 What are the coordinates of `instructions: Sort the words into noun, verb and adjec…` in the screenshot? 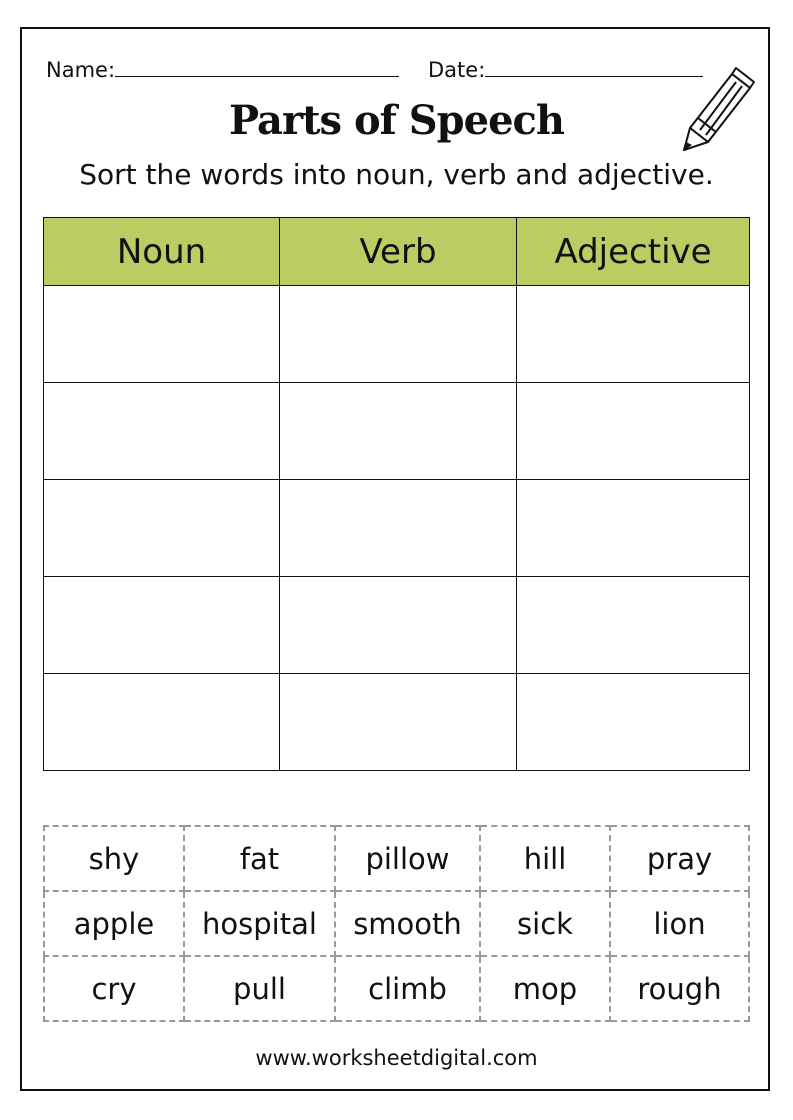 It's located at (396, 174).